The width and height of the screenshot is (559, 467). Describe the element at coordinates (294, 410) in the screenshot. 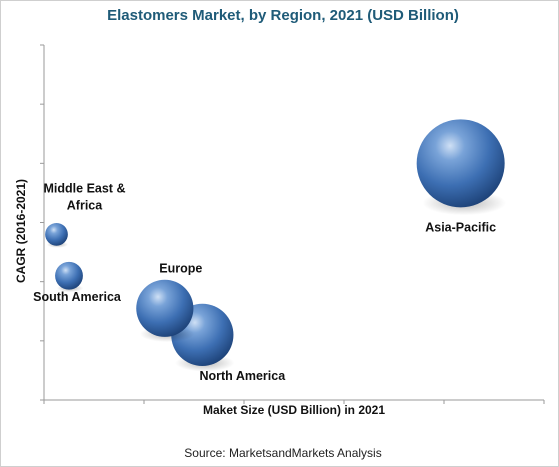

I see `x-axis-label: Maket Size (USD Billion) in 2021` at that location.